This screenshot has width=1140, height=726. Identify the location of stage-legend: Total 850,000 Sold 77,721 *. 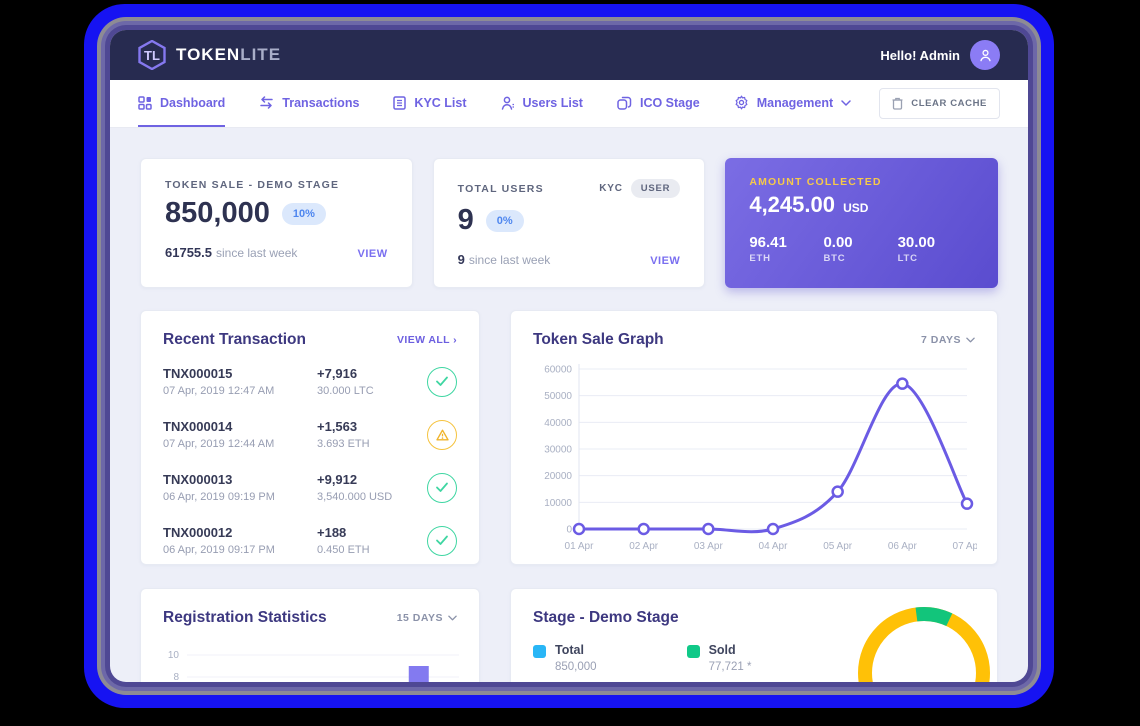
(754, 658).